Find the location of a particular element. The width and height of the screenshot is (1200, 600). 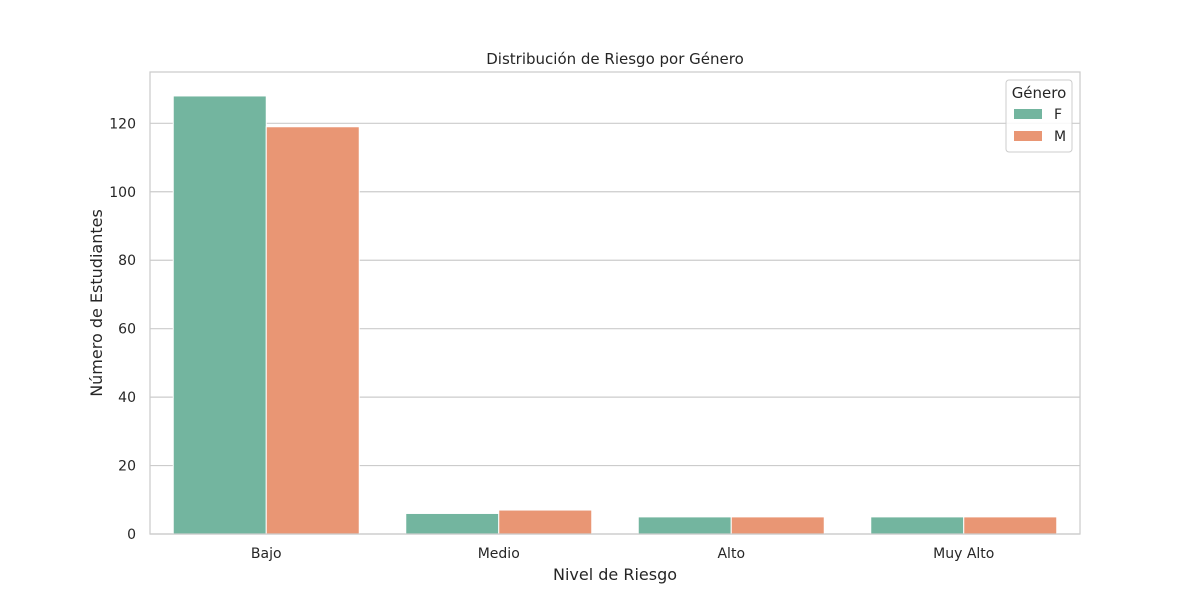

y-tick-label: 100 is located at coordinates (122, 193).